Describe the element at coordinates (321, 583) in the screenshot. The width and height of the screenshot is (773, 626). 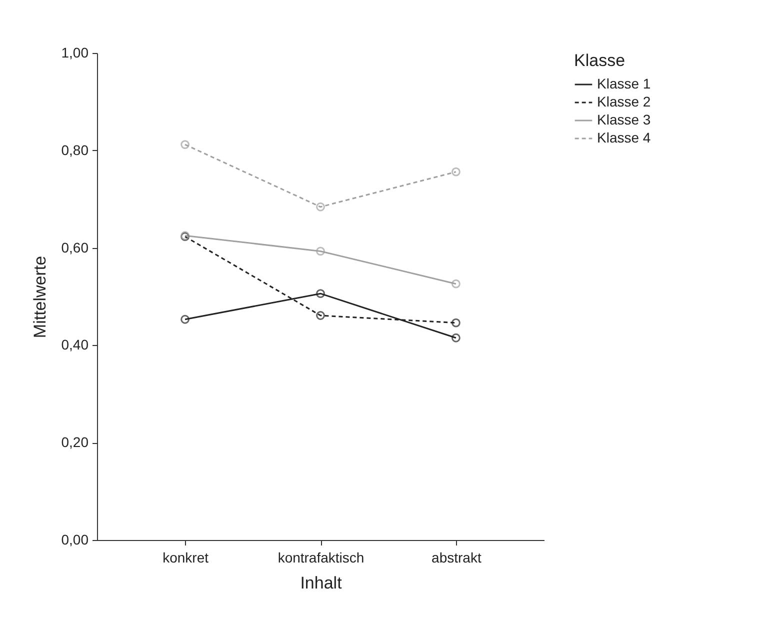
I see `x-axis-title: Inhalt` at that location.